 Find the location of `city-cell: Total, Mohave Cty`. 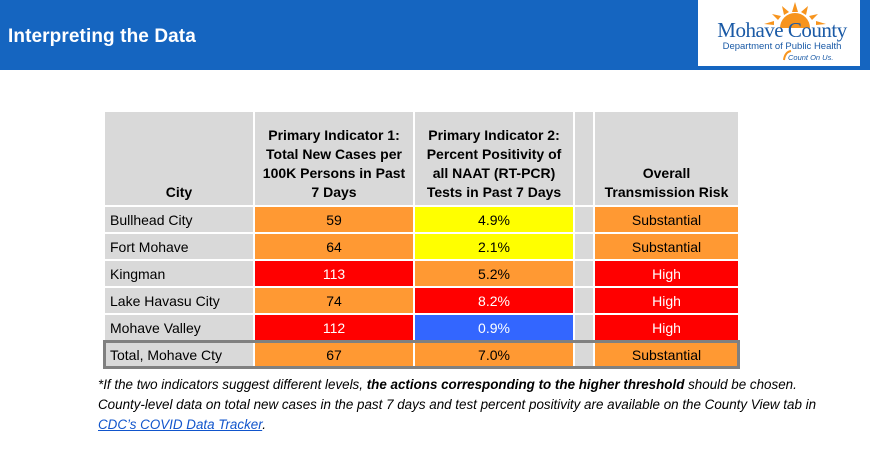

city-cell: Total, Mohave Cty is located at coordinates (180, 355).